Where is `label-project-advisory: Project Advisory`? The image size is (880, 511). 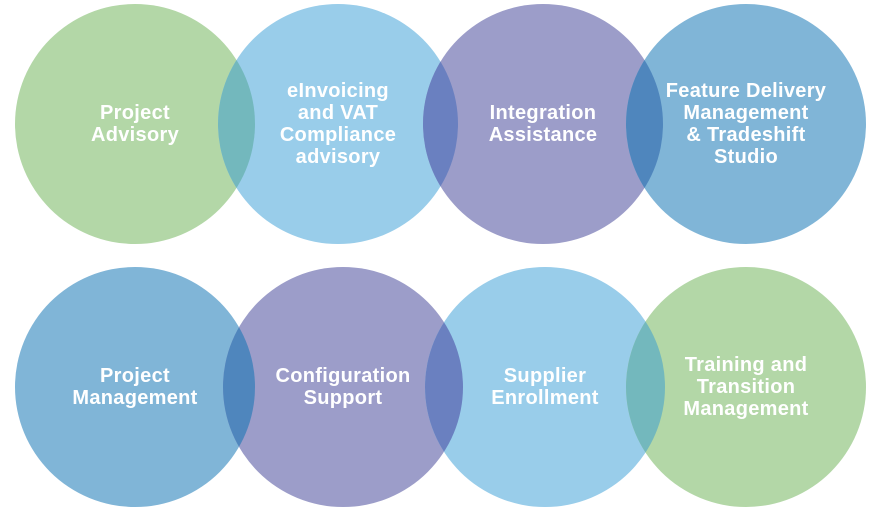 label-project-advisory: Project Advisory is located at coordinates (135, 124).